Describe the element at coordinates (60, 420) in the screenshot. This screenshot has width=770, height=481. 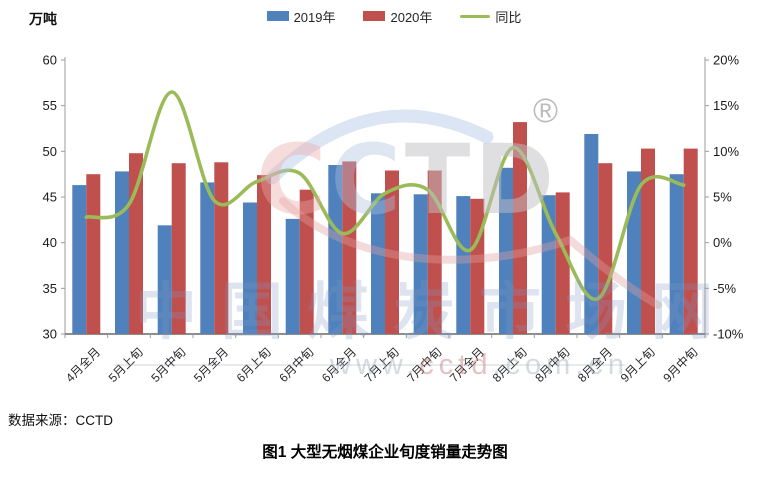
I see `data-source-note: 数据来源：CCTD` at that location.